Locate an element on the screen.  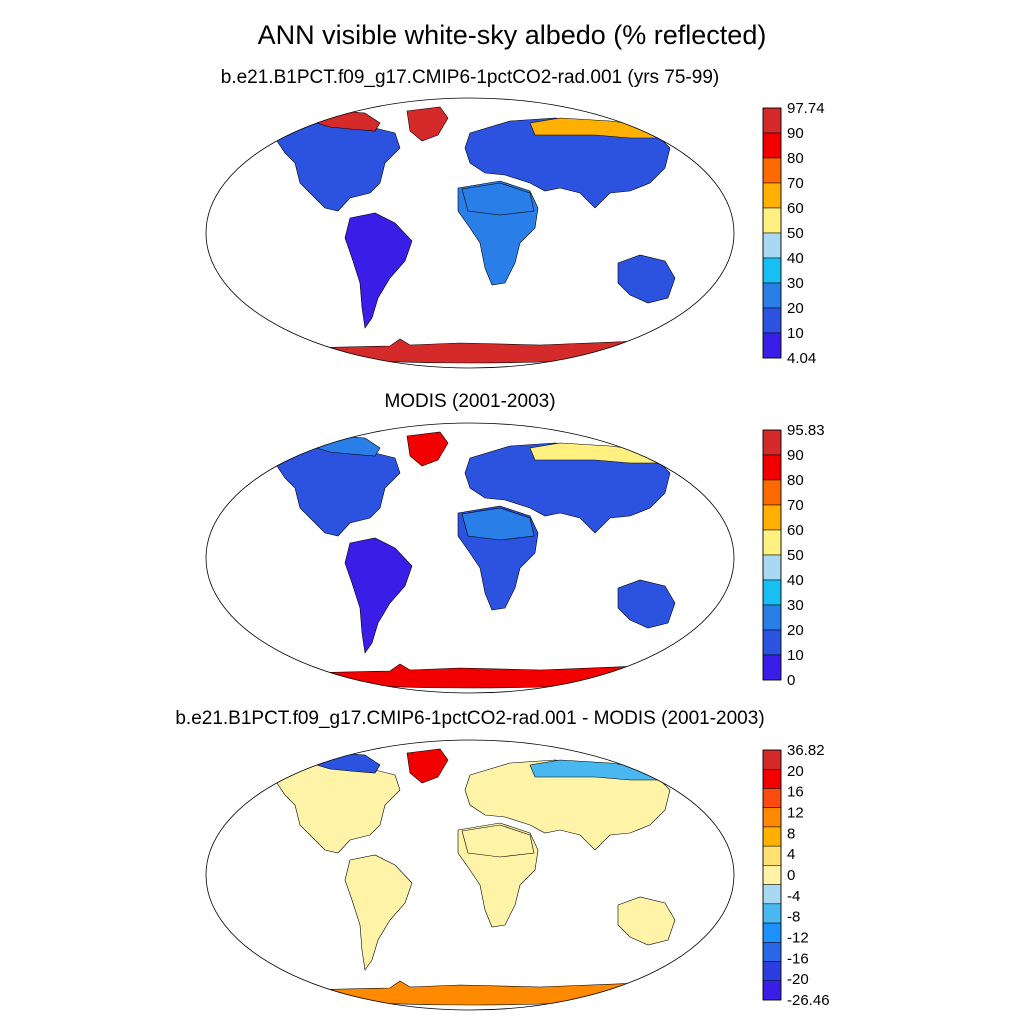
map-diff is located at coordinates (470, 875).